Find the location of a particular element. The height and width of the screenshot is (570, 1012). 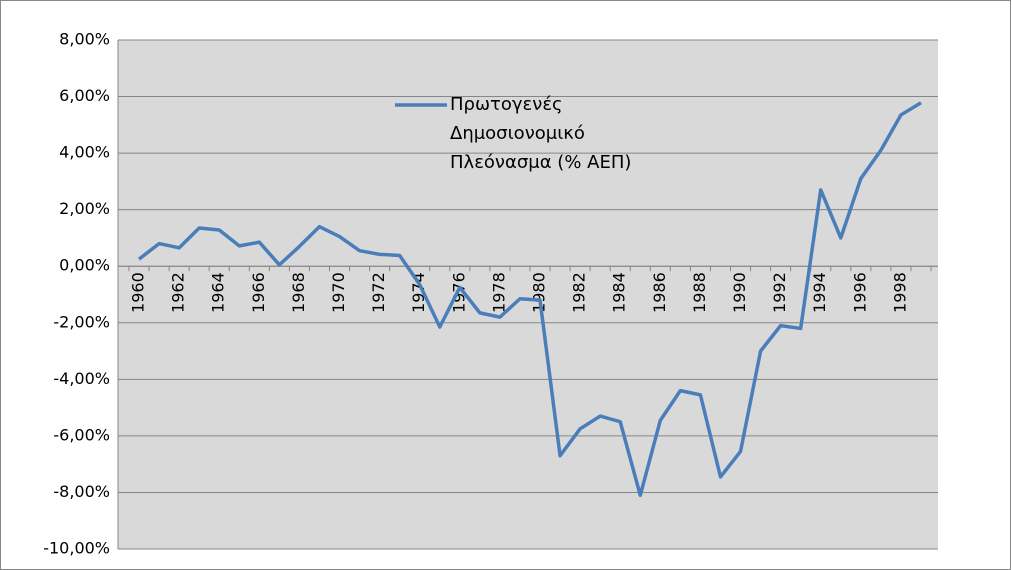

x-tick-label: 1962 is located at coordinates (178, 292).